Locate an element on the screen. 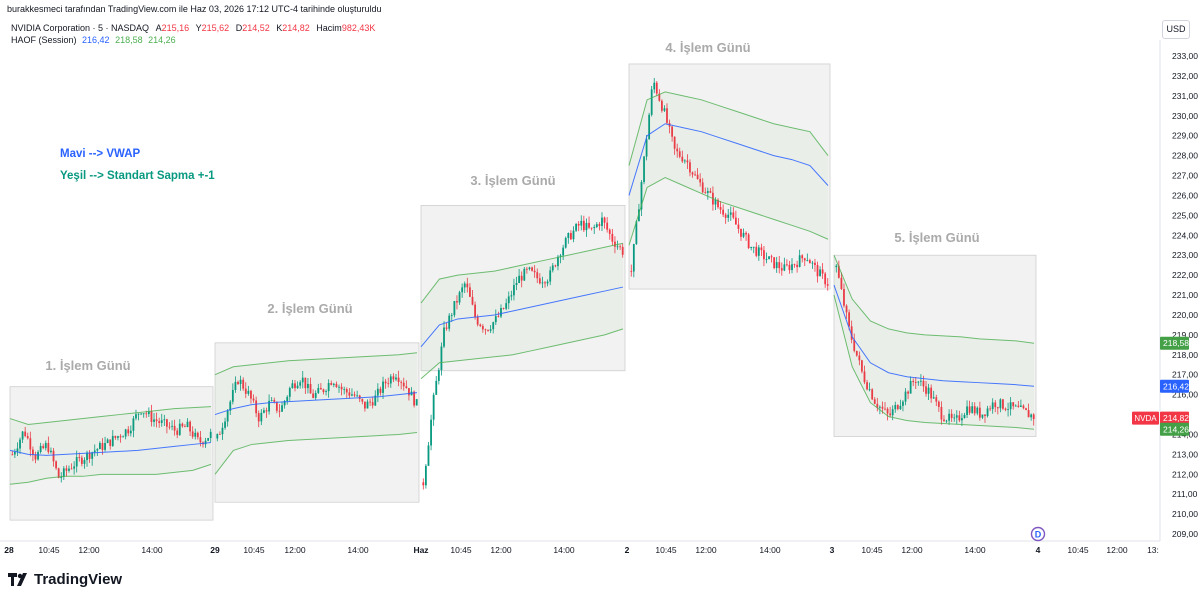 The width and height of the screenshot is (1200, 600). tradingview-logo: TradingView is located at coordinates (65, 579).